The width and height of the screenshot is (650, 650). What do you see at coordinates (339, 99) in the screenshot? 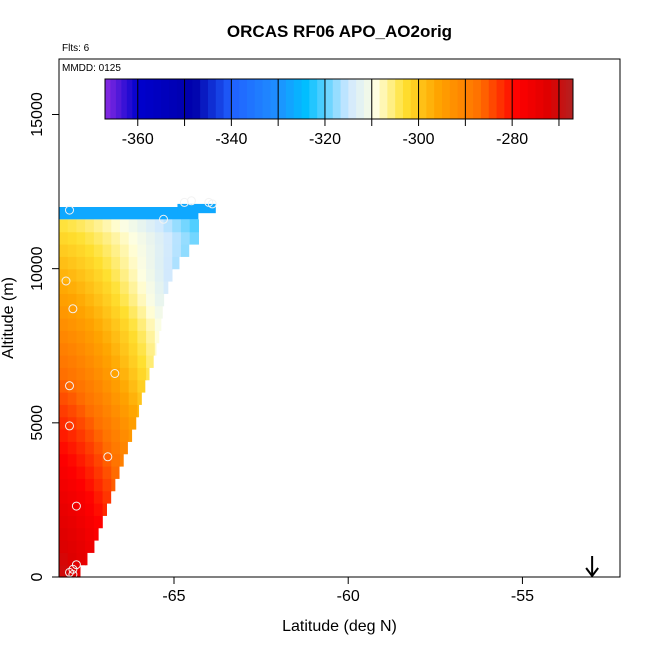
I see `colorbar-frame` at bounding box center [339, 99].